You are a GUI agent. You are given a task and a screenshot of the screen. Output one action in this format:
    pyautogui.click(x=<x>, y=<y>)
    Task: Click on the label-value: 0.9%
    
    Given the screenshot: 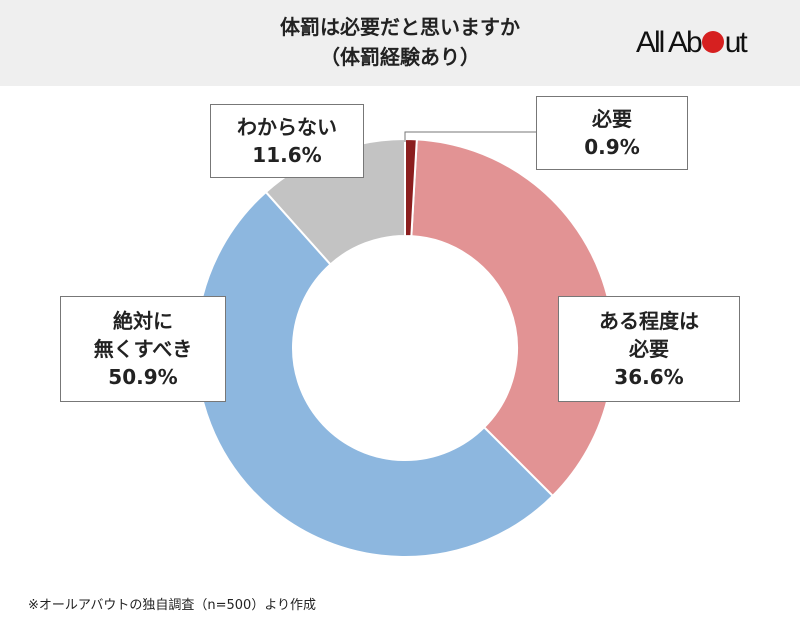 What is the action you would take?
    pyautogui.click(x=612, y=147)
    